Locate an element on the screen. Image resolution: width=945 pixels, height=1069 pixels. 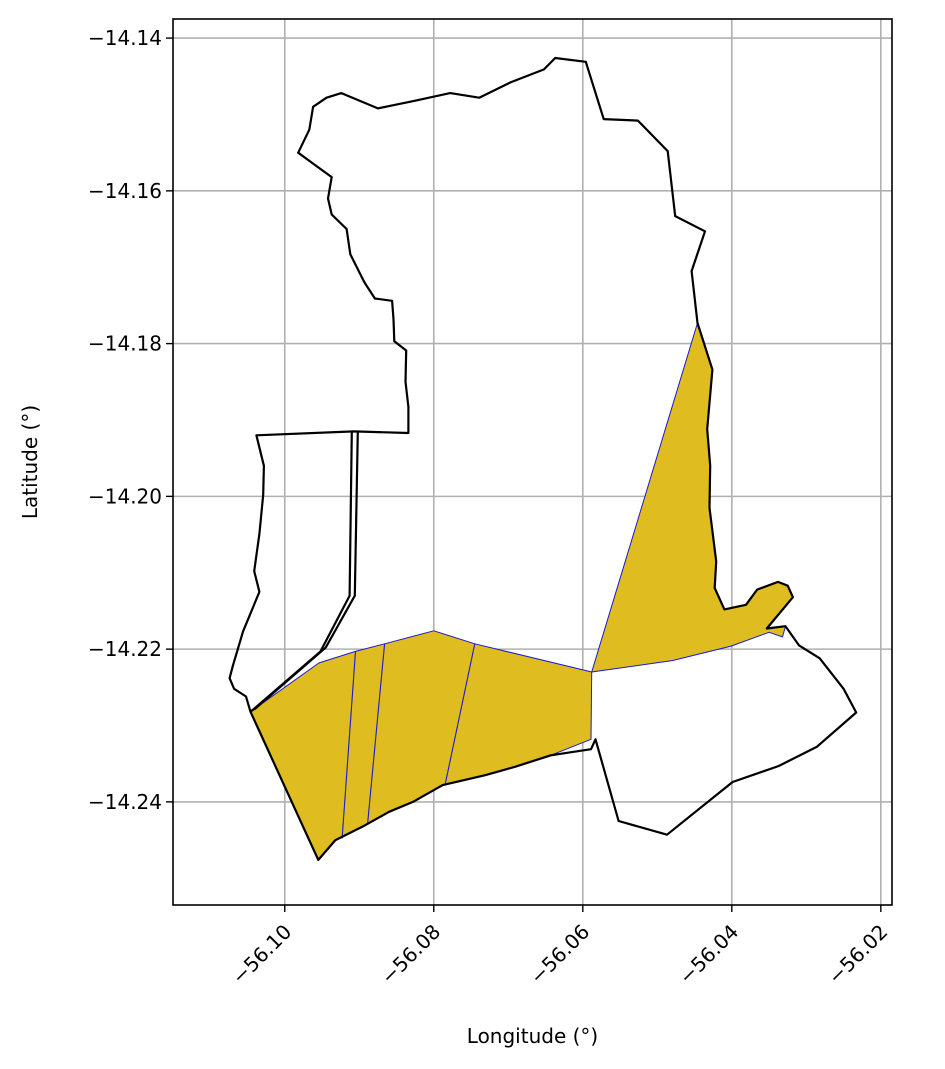
y-tick-label: −14.24 is located at coordinates (125, 802).